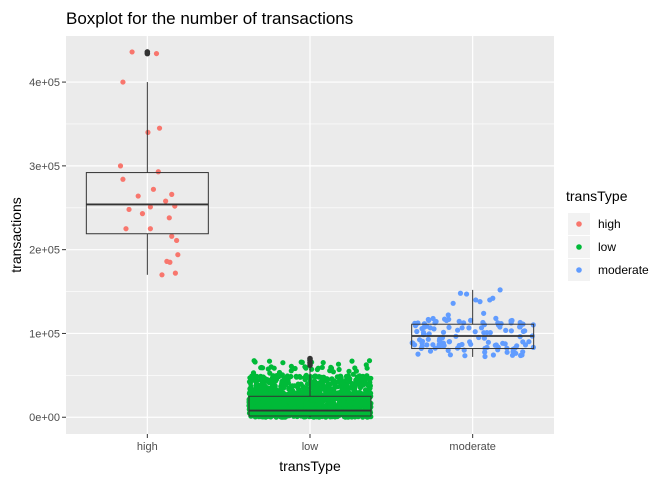 The width and height of the screenshot is (672, 480). Describe the element at coordinates (472, 447) in the screenshot. I see `x-tick-label: moderate` at that location.